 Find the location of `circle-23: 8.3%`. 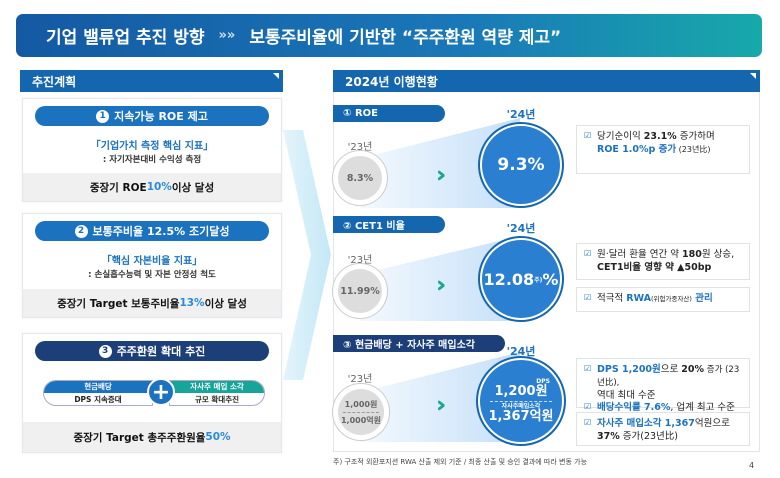

circle-23: 8.3% is located at coordinates (360, 178).